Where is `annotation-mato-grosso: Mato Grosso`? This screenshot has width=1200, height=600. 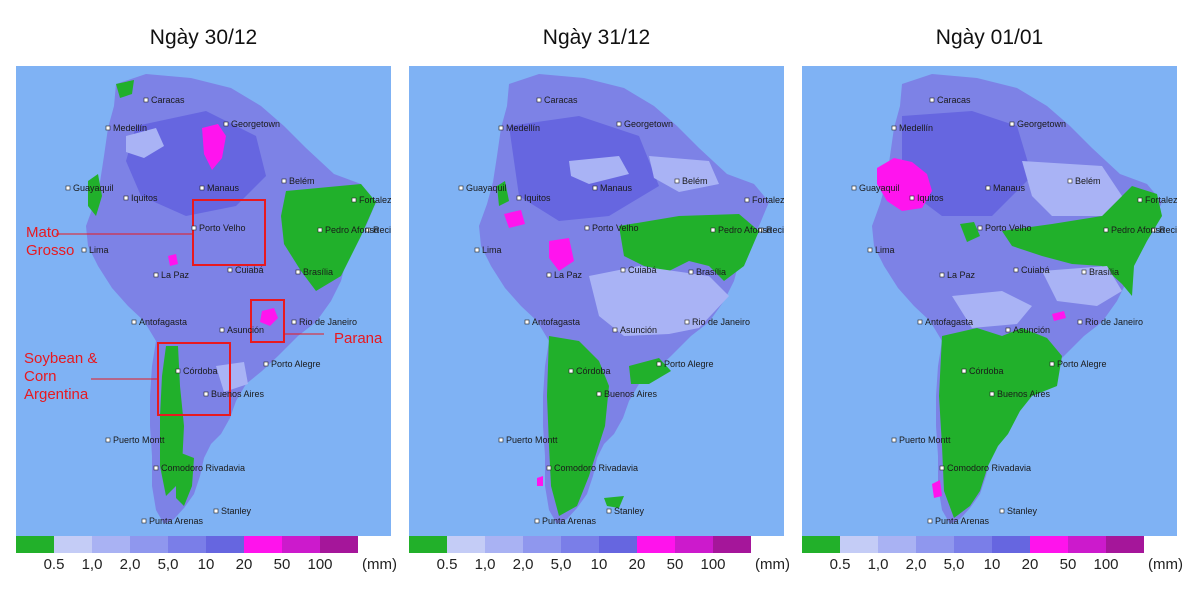 annotation-mato-grosso: Mato Grosso is located at coordinates (66, 242).